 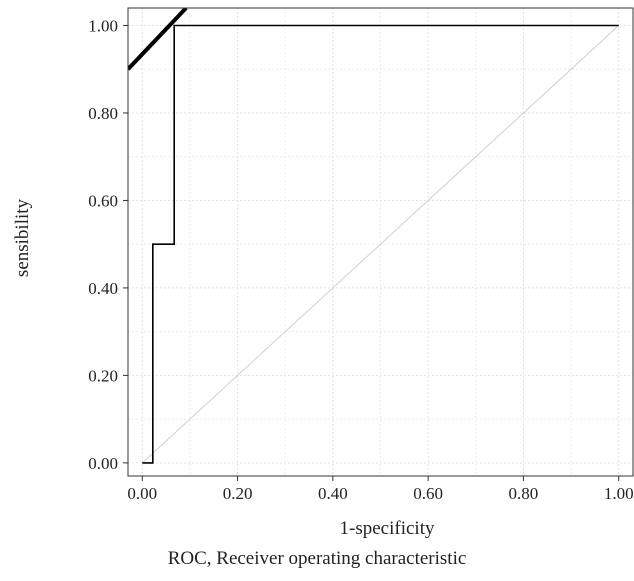 What do you see at coordinates (103, 113) in the screenshot?
I see `y-tick-label: 0.80` at bounding box center [103, 113].